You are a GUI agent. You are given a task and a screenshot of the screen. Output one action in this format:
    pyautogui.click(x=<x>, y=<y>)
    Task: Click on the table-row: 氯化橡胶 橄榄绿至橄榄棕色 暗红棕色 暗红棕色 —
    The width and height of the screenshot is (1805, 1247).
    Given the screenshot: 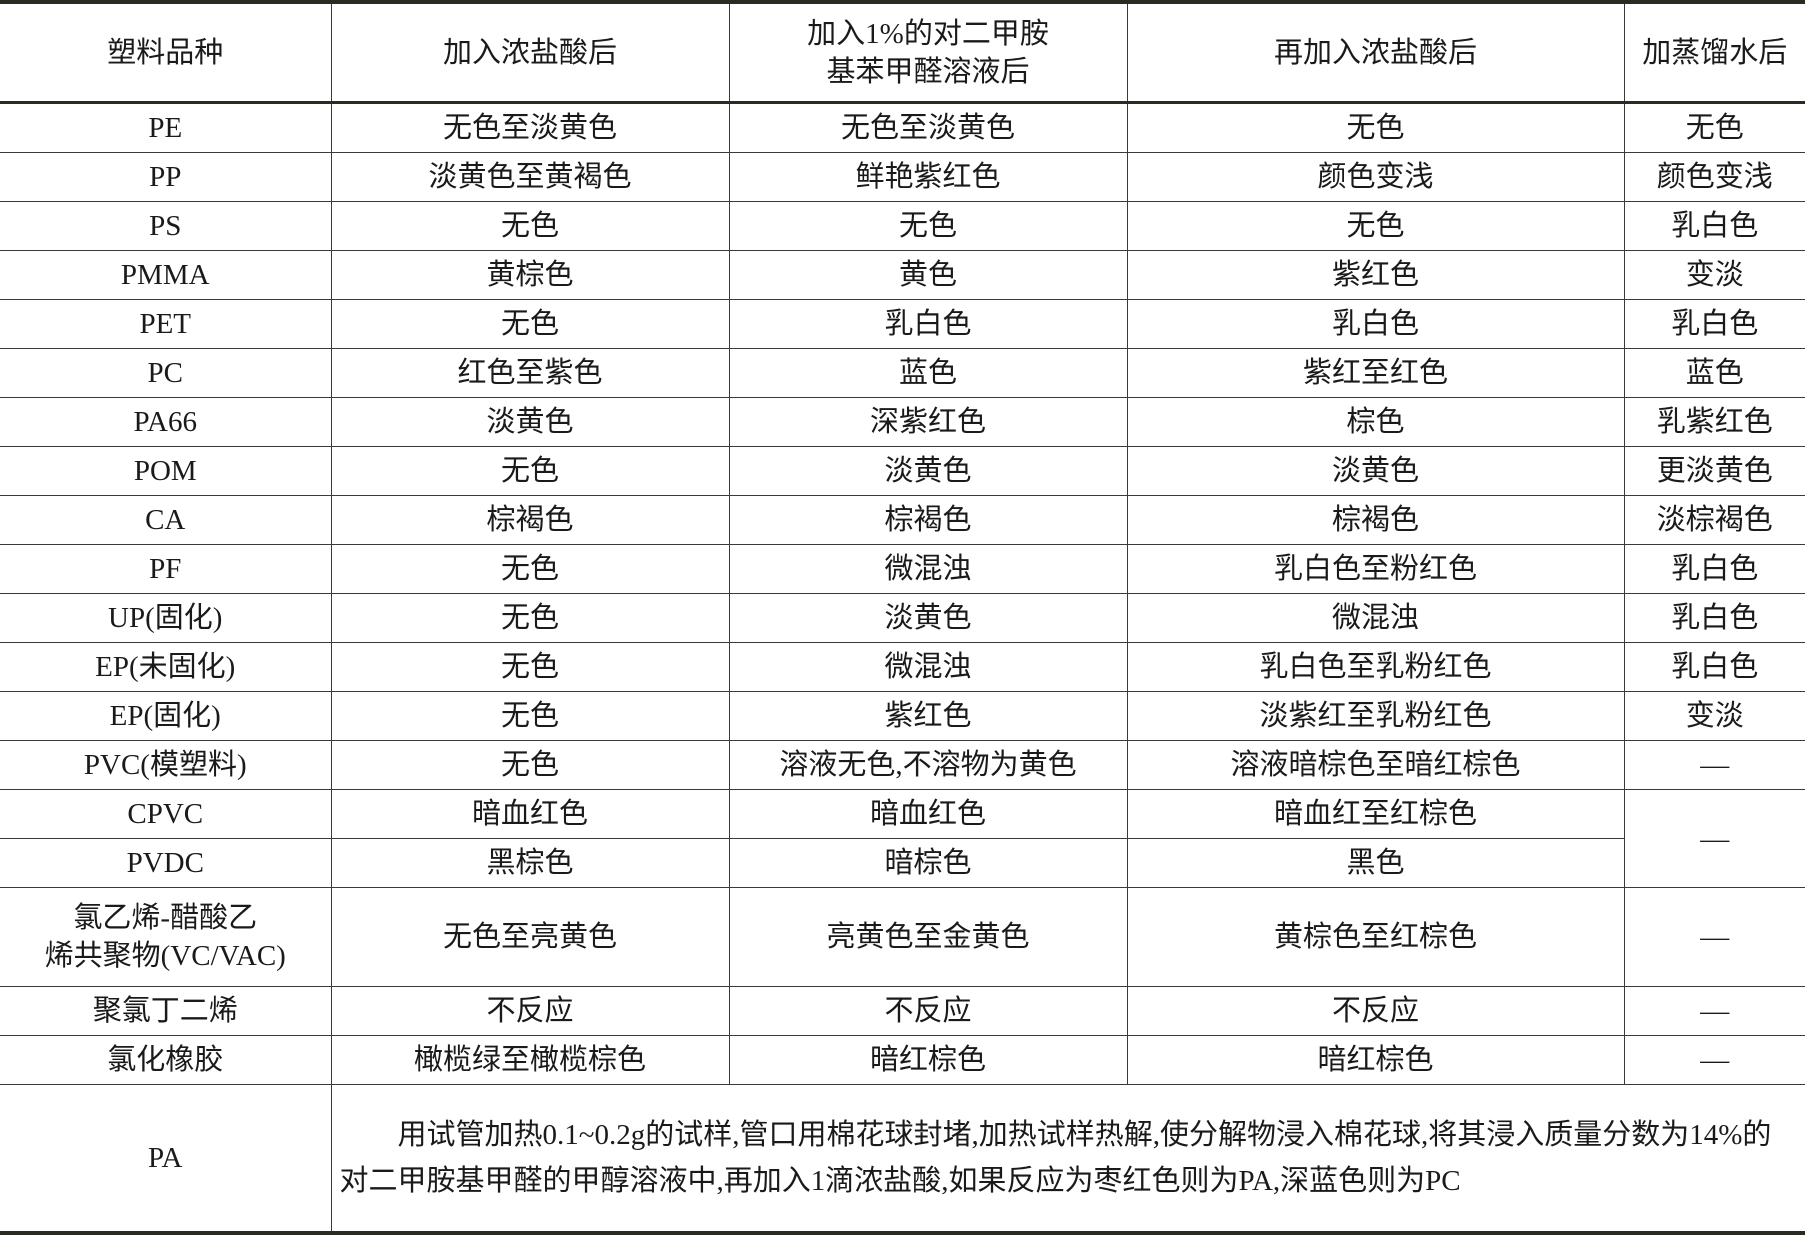 What is the action you would take?
    pyautogui.click(x=902, y=1060)
    